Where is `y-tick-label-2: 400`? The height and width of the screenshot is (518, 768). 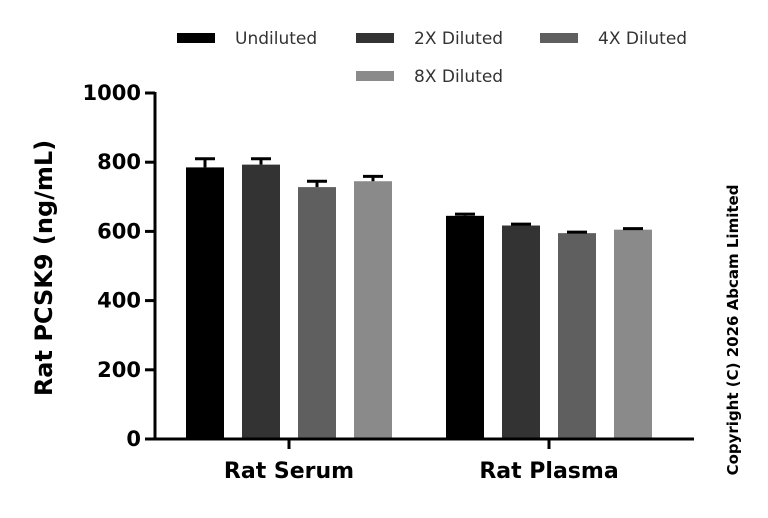 y-tick-label-2: 400 is located at coordinates (119, 301).